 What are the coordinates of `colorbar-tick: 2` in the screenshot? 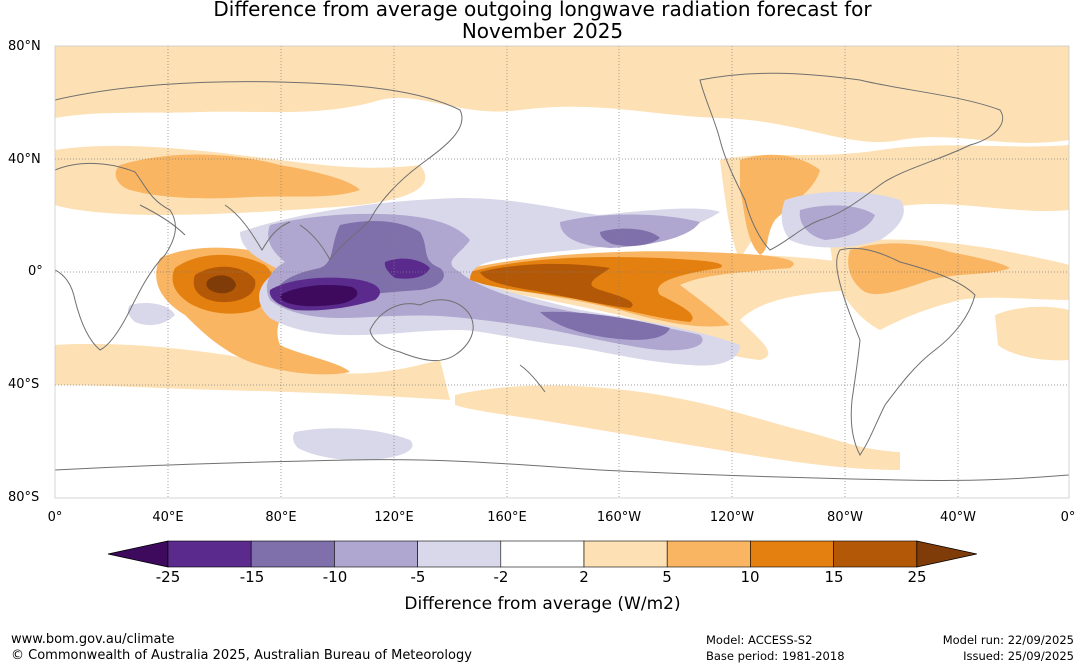 It's located at (584, 577).